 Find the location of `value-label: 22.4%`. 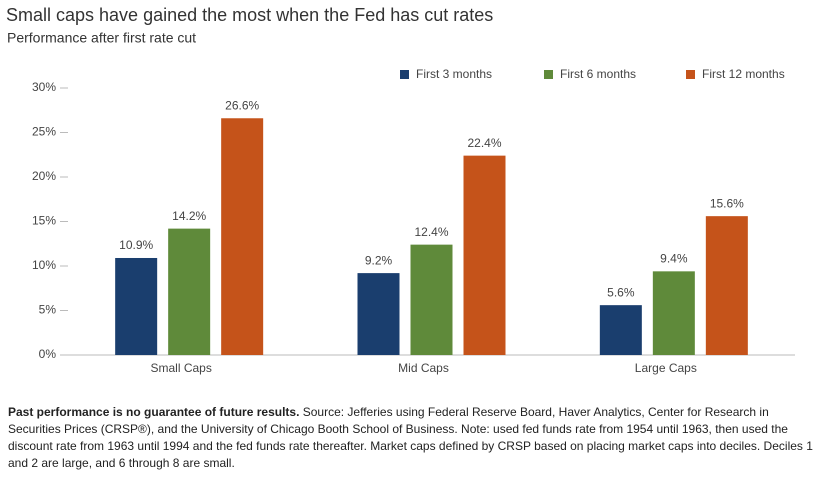

value-label: 22.4% is located at coordinates (484, 143).